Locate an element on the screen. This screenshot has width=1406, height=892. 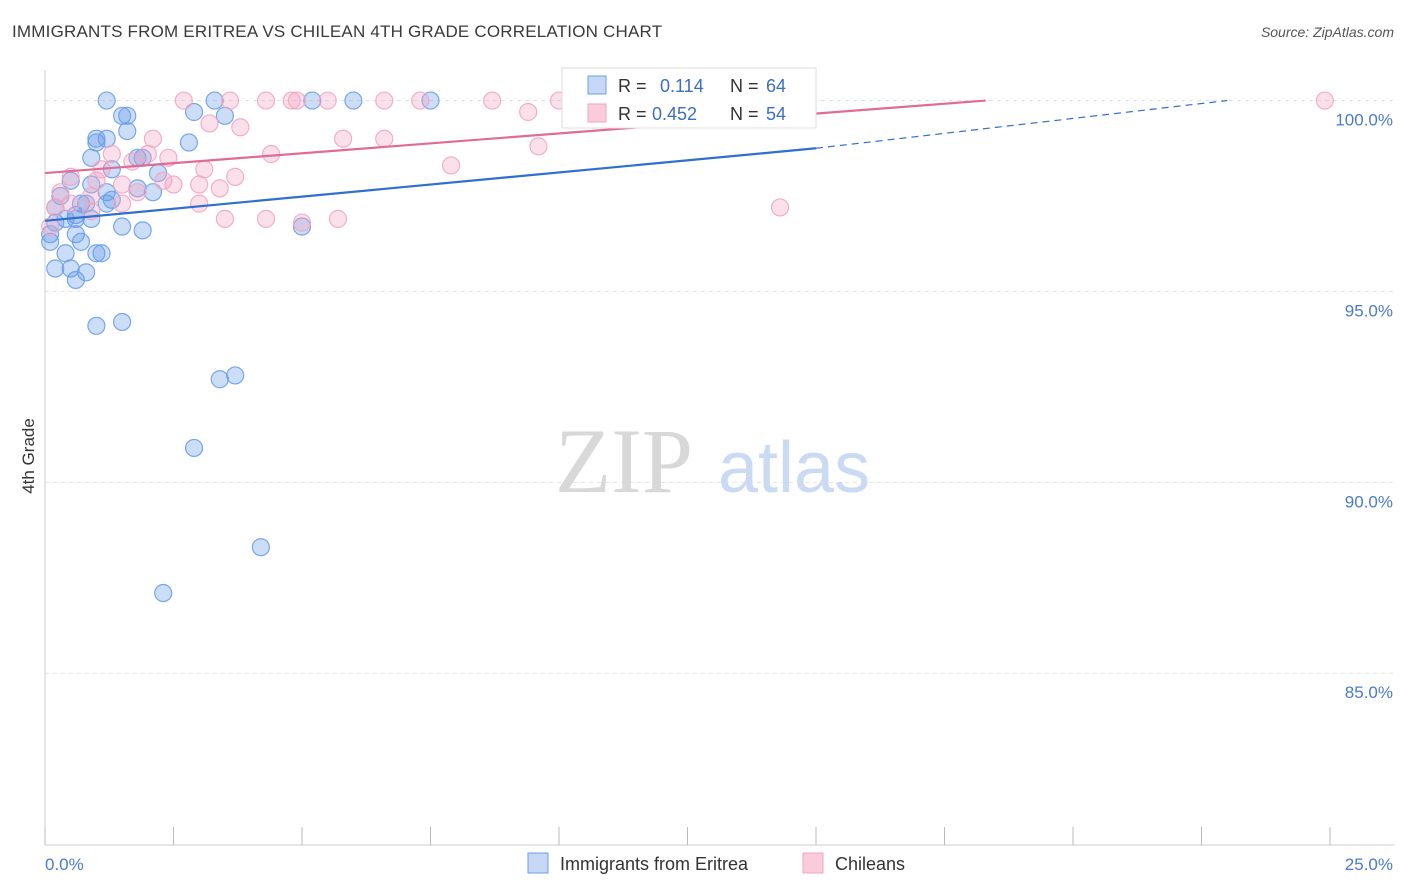
series-legend: Immigrants from Eritrea Chileans is located at coordinates (716, 863).